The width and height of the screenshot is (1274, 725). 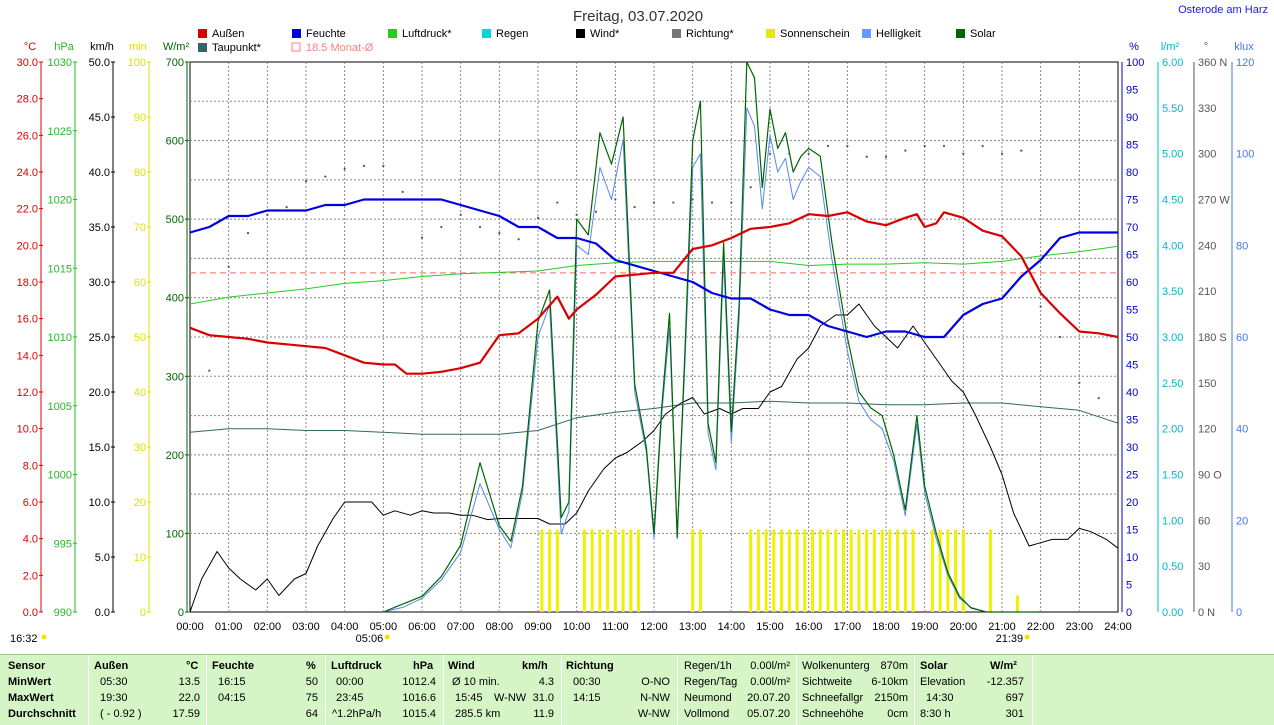 I want to click on wind-mean-value: 11.9, so click(x=543, y=714).